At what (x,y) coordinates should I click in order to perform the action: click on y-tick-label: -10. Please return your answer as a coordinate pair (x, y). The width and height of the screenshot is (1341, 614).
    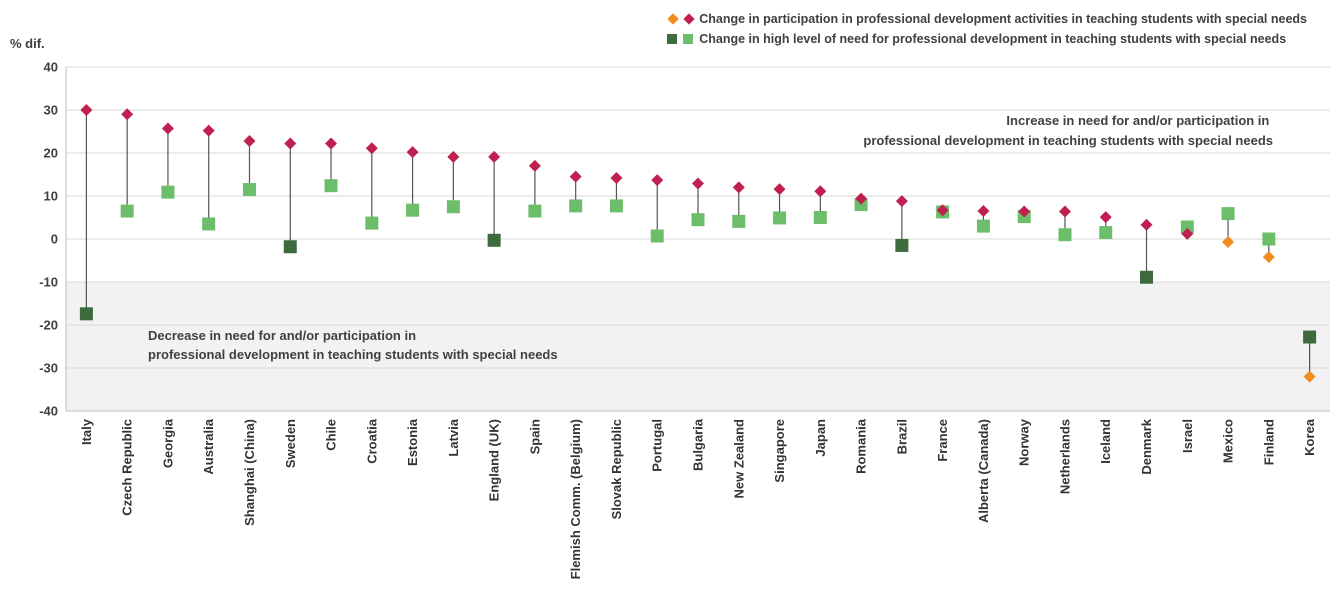
    Looking at the image, I should click on (48, 282).